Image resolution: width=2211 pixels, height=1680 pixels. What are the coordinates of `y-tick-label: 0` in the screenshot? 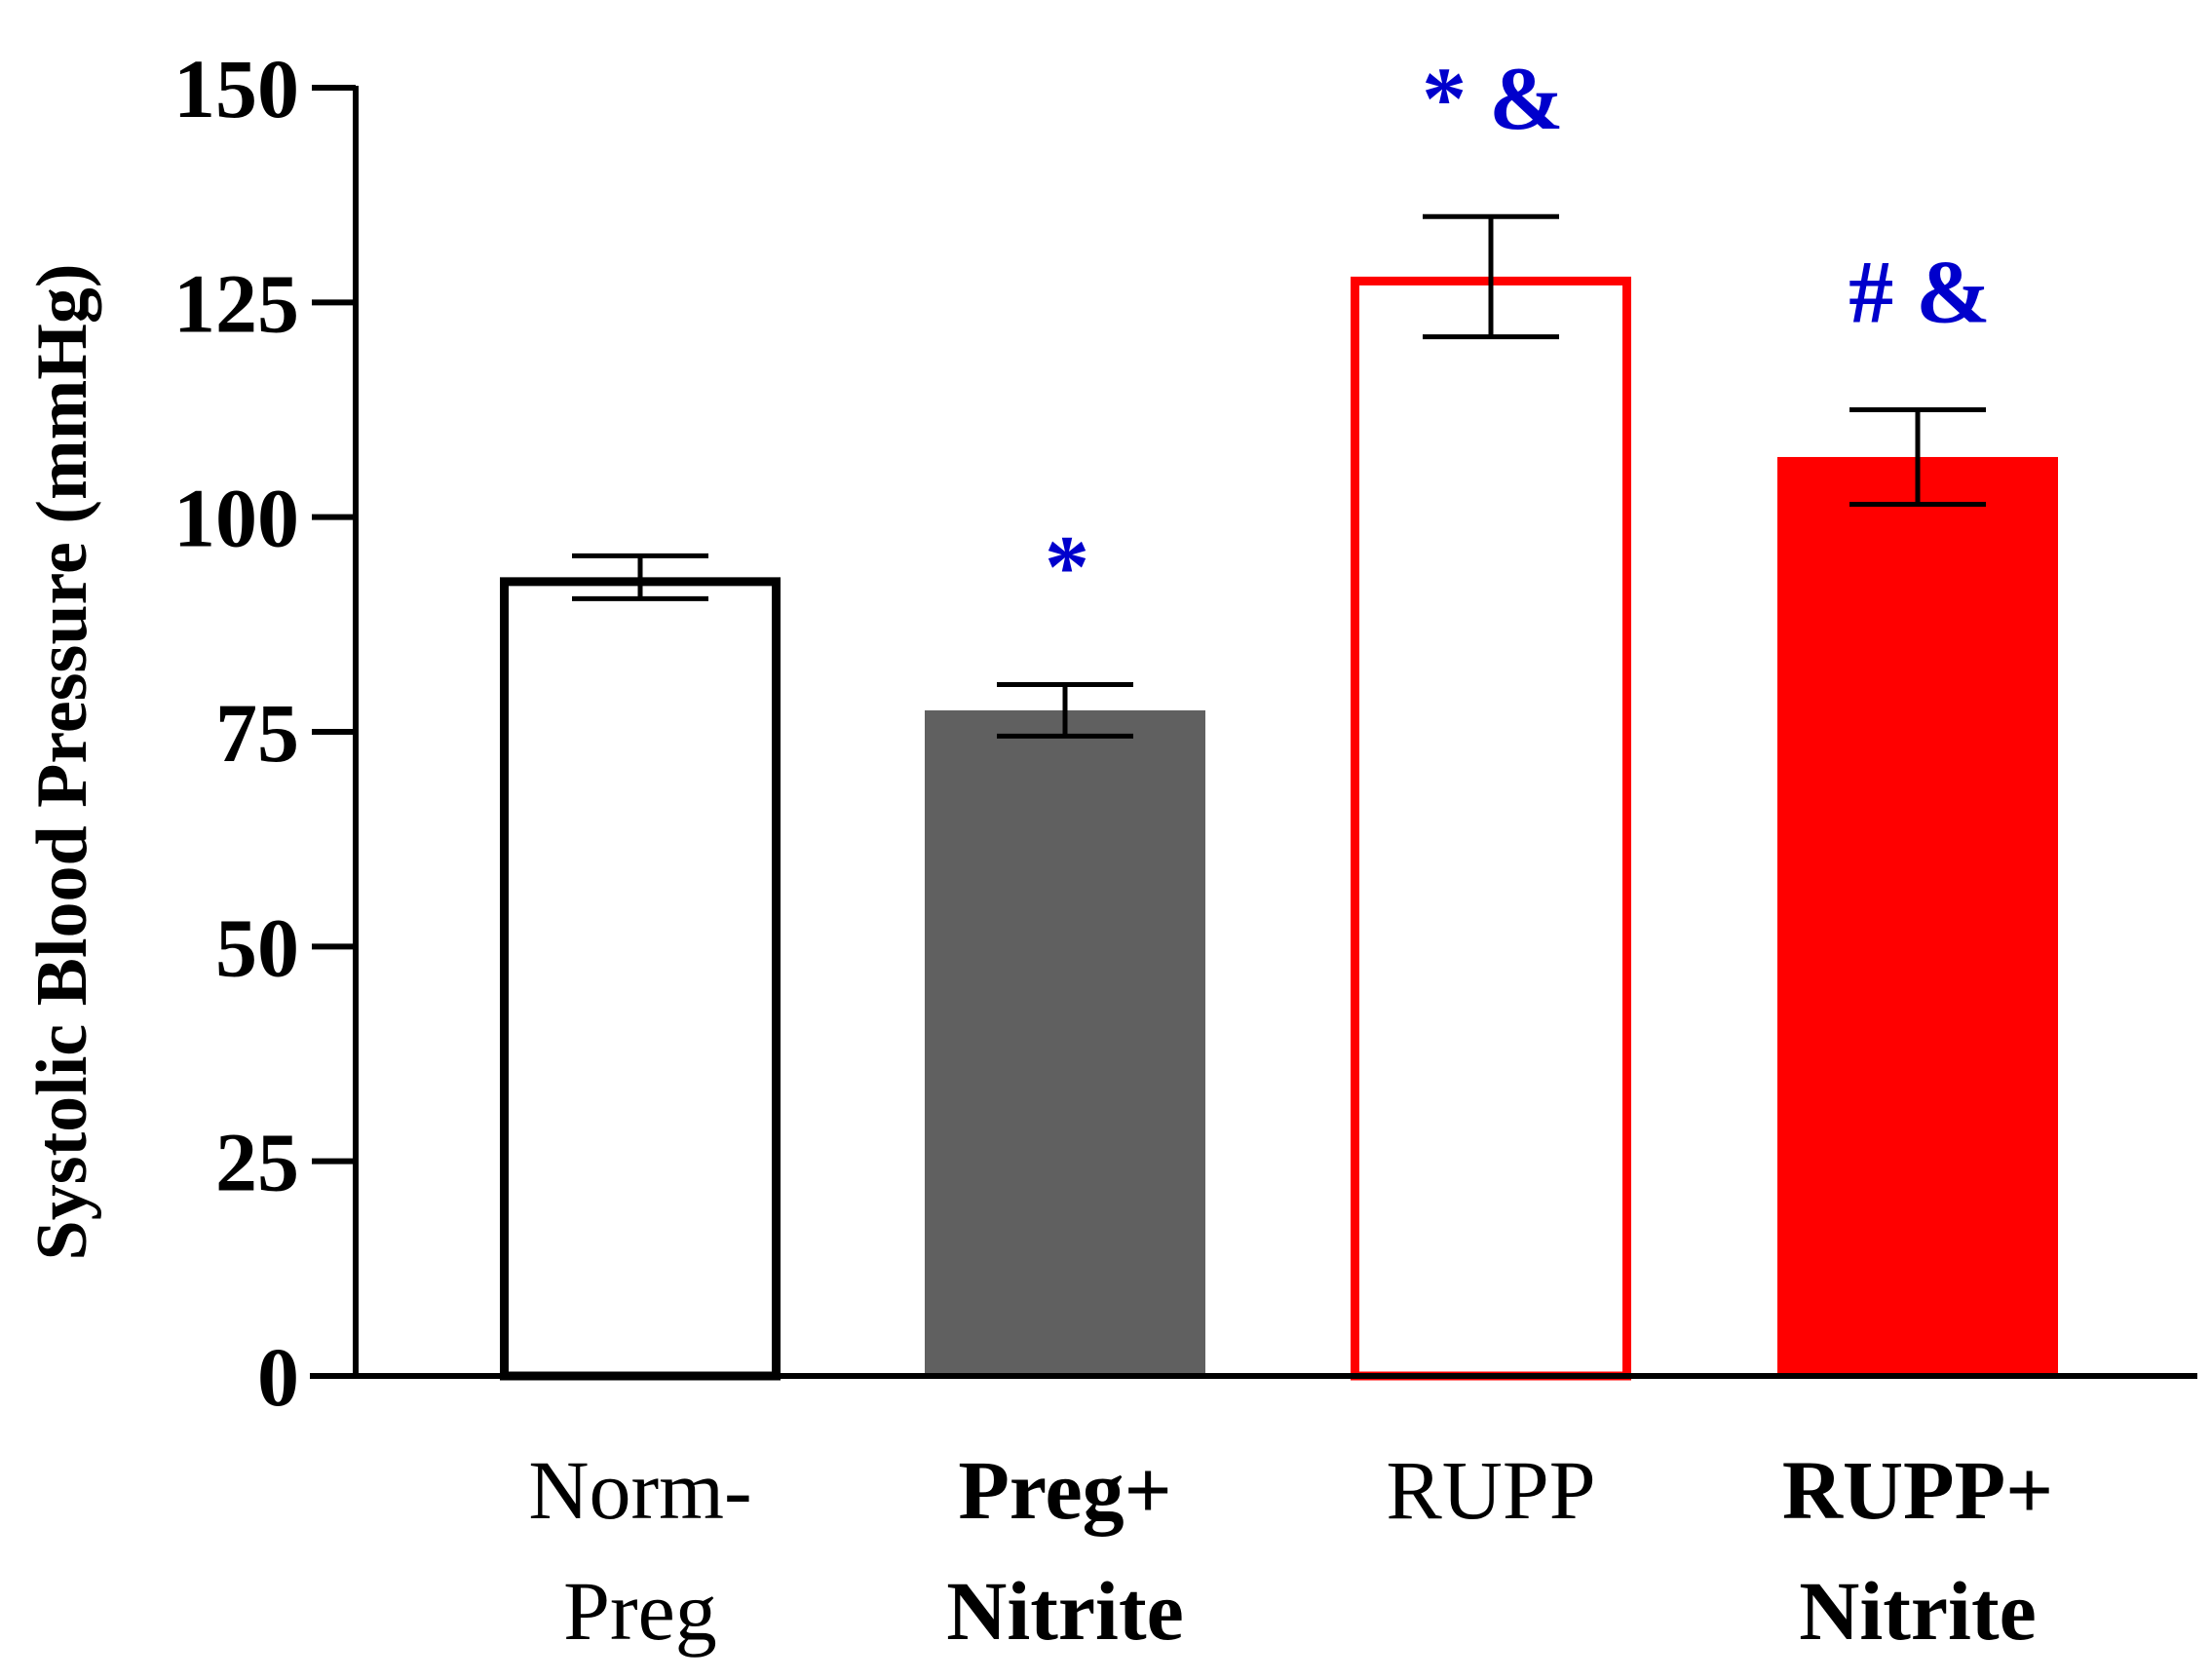 It's located at (278, 1377).